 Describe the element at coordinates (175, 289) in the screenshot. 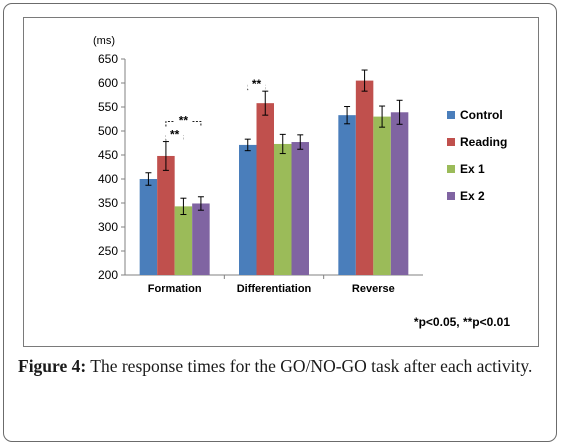

I see `x-tick-label: Formation` at that location.